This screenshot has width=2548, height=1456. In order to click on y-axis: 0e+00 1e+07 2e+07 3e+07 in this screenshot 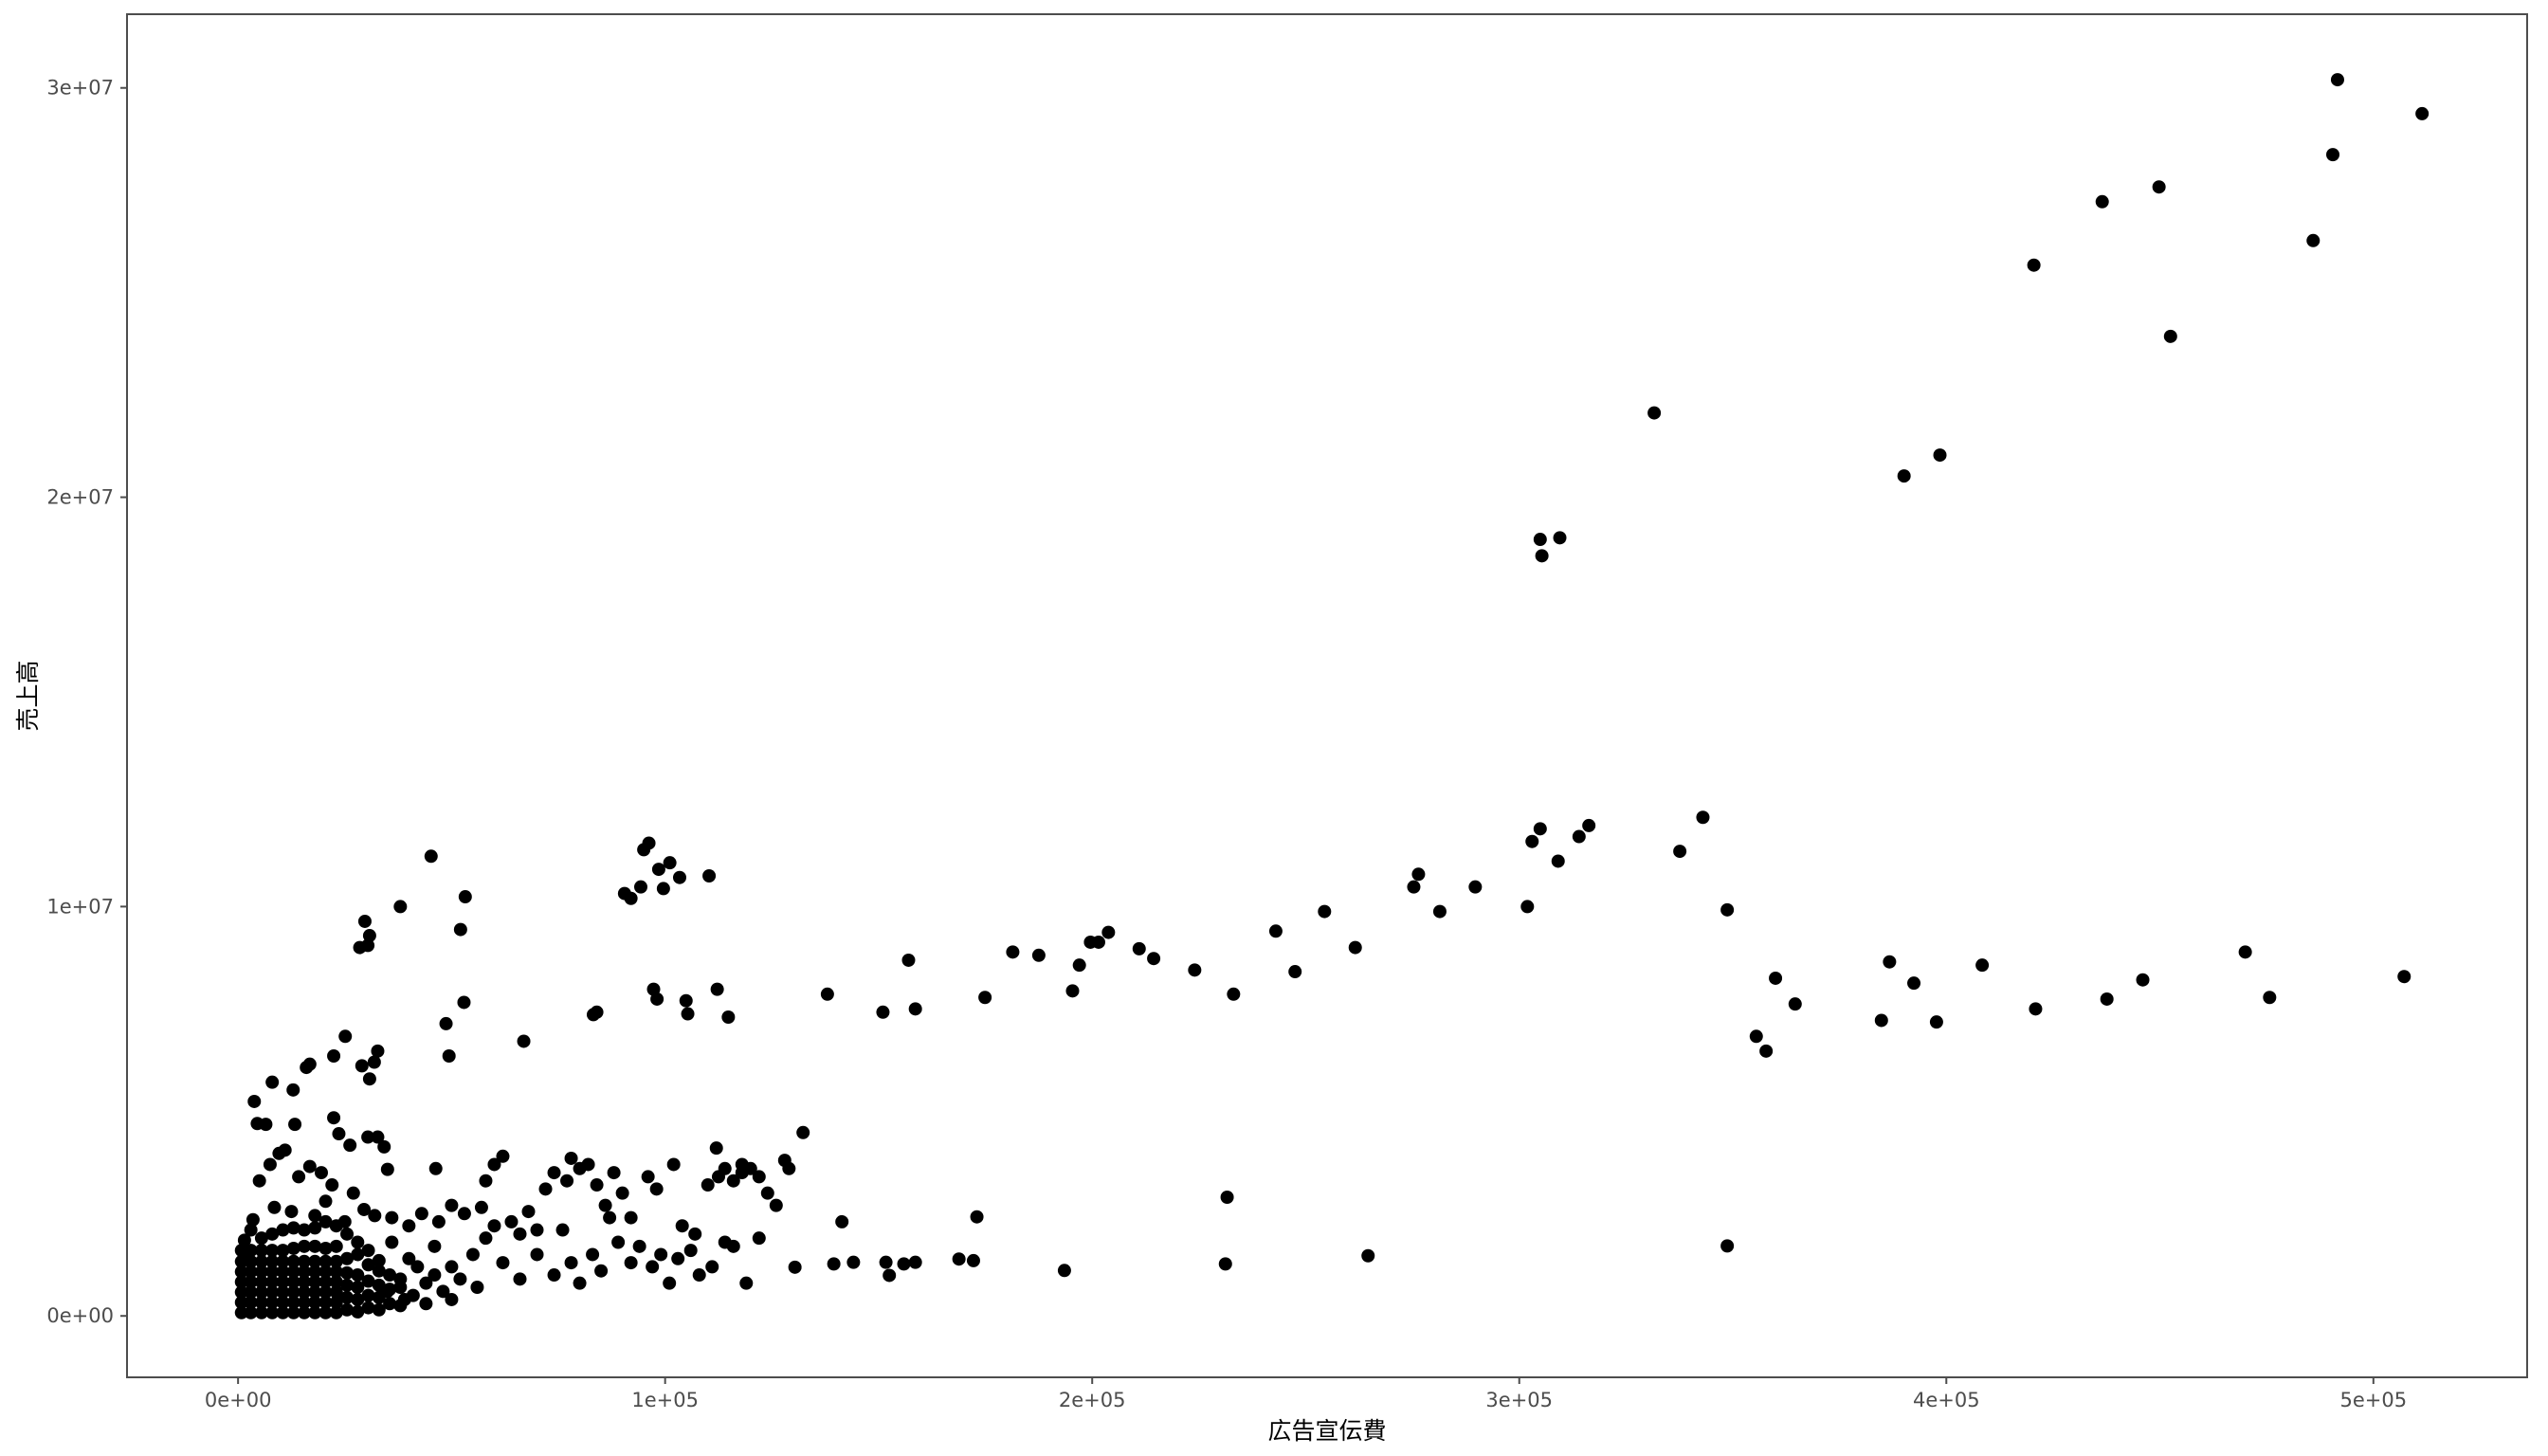, I will do `click(86, 702)`.